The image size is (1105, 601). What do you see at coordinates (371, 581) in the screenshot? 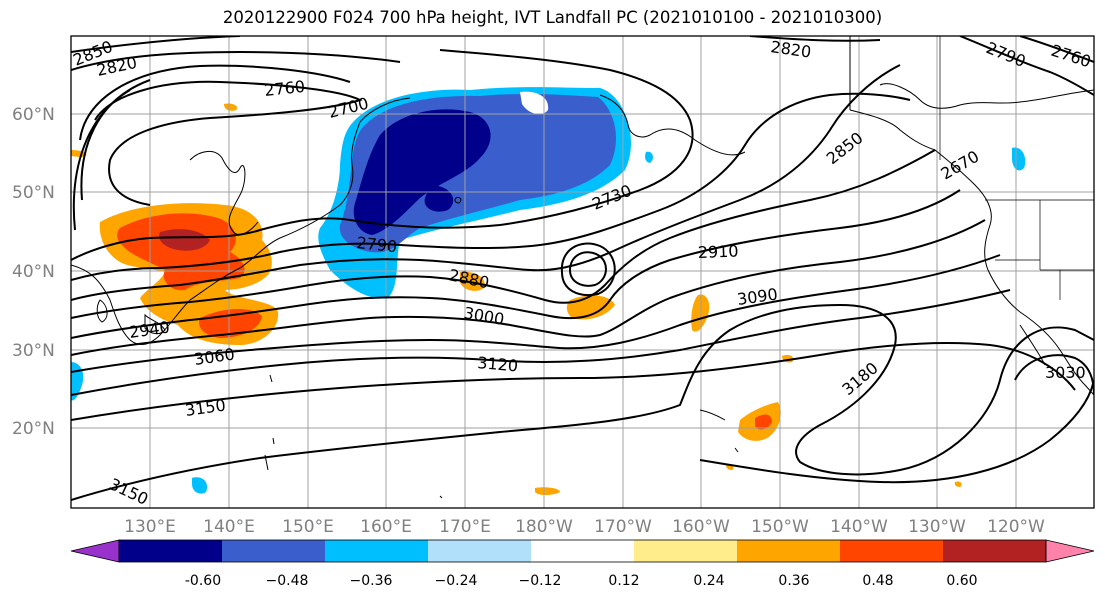
I see `colorbar-tick-label: −0.36` at bounding box center [371, 581].